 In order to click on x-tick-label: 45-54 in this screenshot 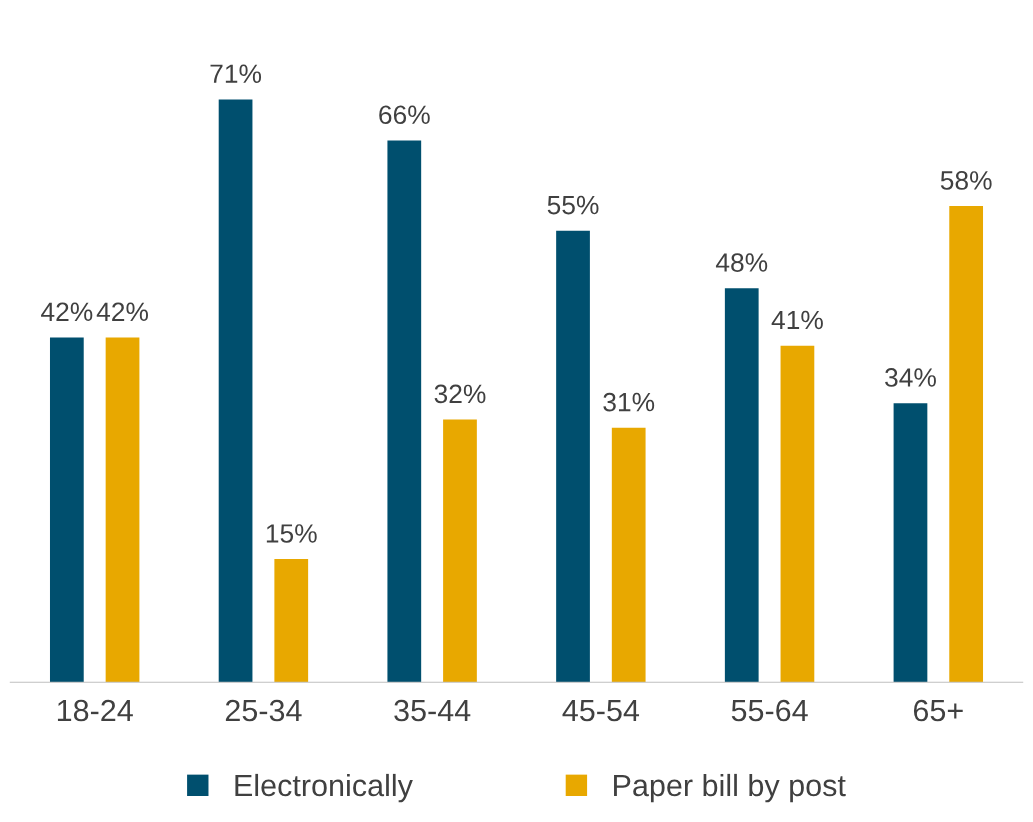, I will do `click(601, 711)`.